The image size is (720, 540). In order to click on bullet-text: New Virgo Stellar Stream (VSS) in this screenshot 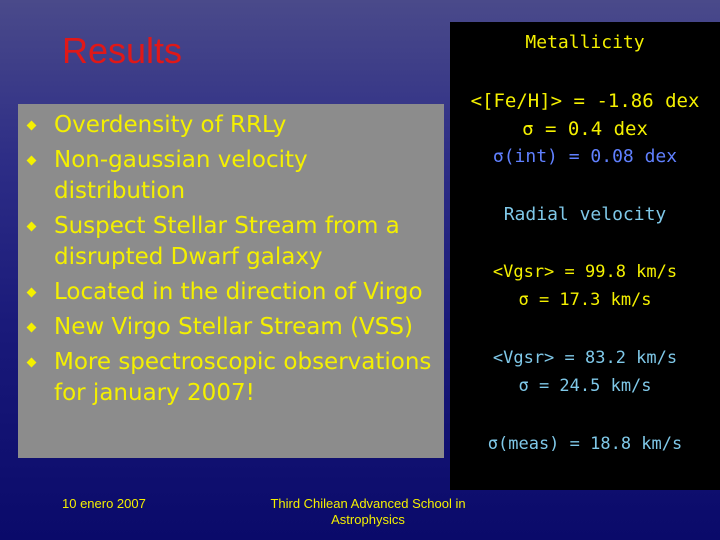, I will do `click(233, 327)`.